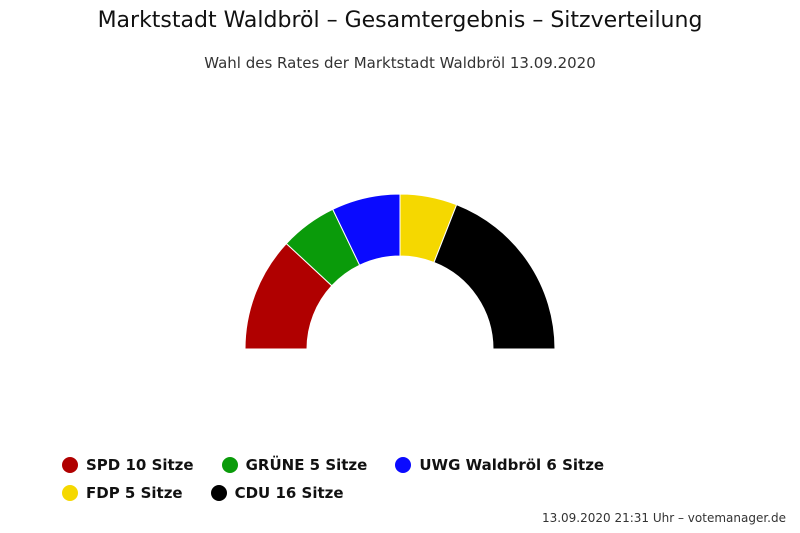 This screenshot has width=800, height=533. Describe the element at coordinates (663, 518) in the screenshot. I see `credits: 13.09.2020 21:31 Uhr – votemanager.de` at that location.